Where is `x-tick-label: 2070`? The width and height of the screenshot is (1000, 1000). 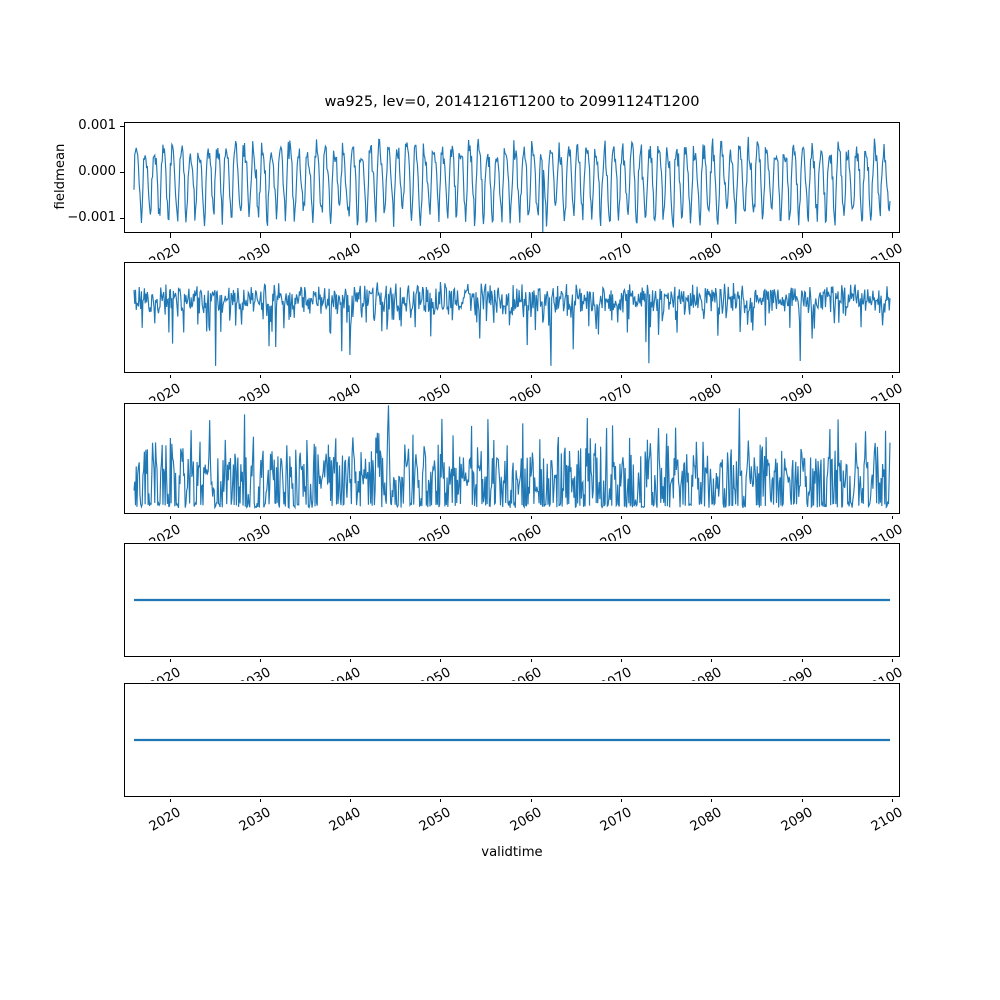 x-tick-label: 2070 is located at coordinates (616, 820).